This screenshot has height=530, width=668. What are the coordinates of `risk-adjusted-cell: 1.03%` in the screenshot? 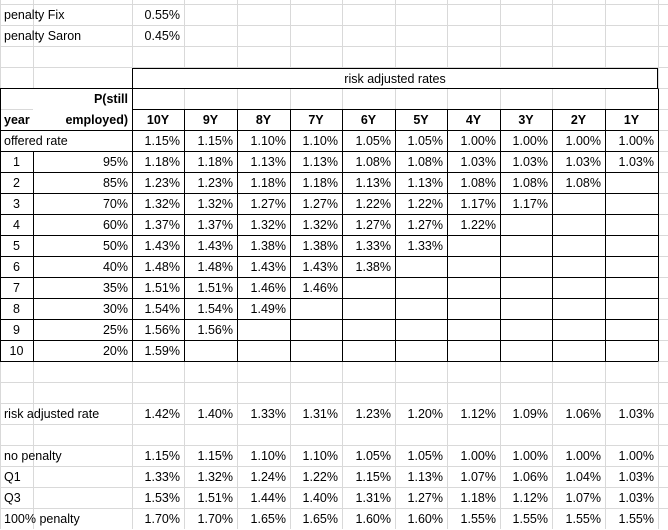 It's located at (636, 414).